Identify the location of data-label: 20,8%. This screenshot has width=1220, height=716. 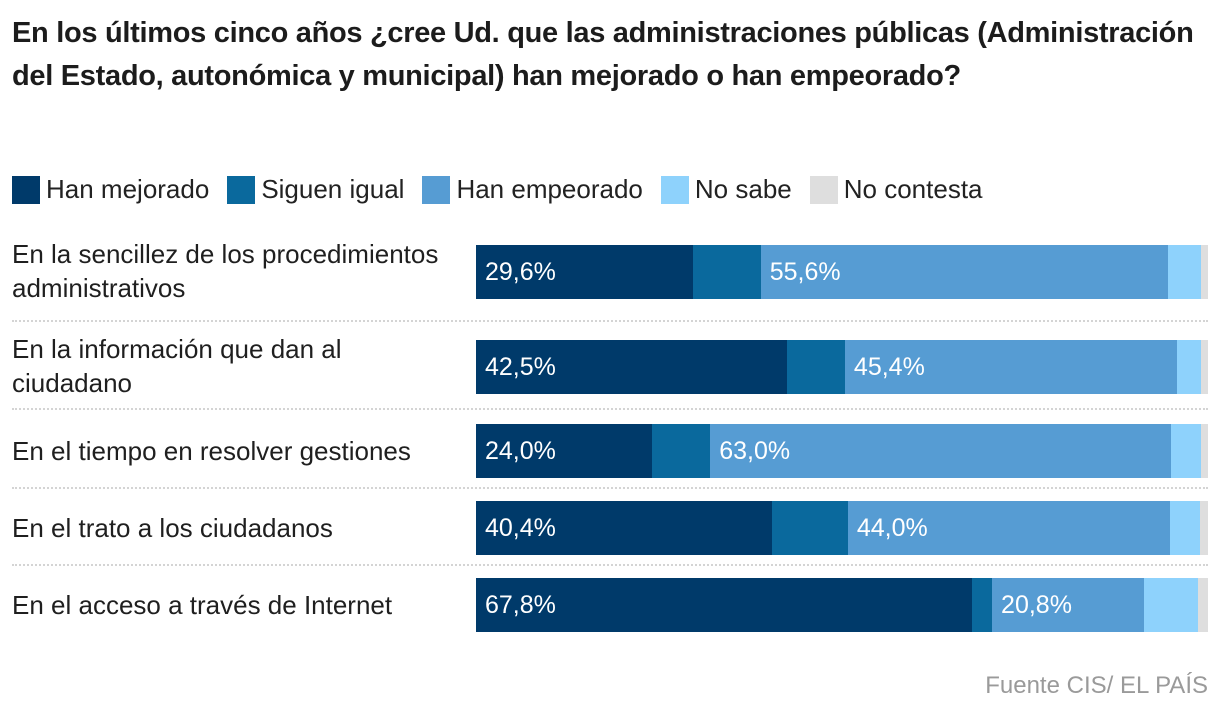
(1036, 605).